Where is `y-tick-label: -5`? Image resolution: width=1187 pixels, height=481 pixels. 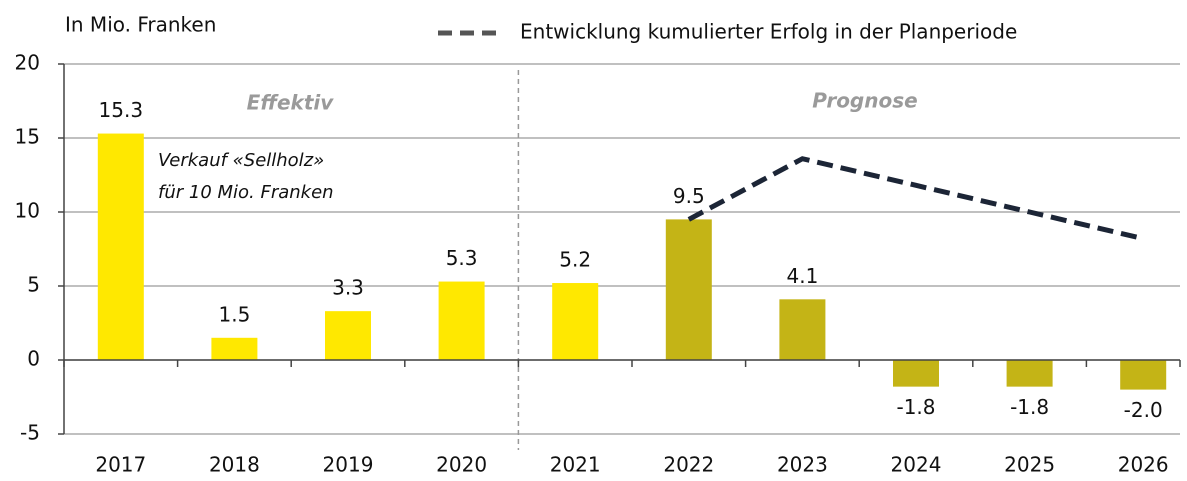
y-tick-label: -5 is located at coordinates (30, 433).